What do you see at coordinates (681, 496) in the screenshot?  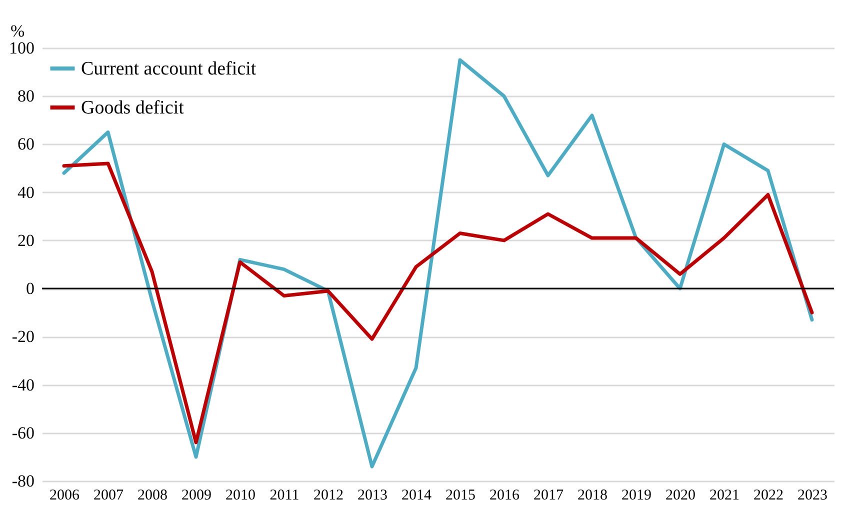 I see `x-tick-label: 2020` at bounding box center [681, 496].